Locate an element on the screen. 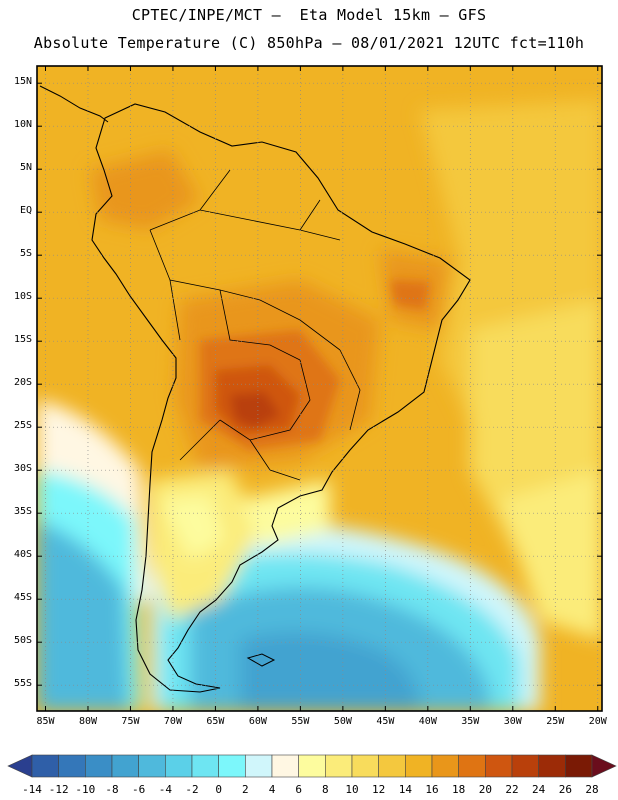  lon-label: 80W is located at coordinates (87, 721).